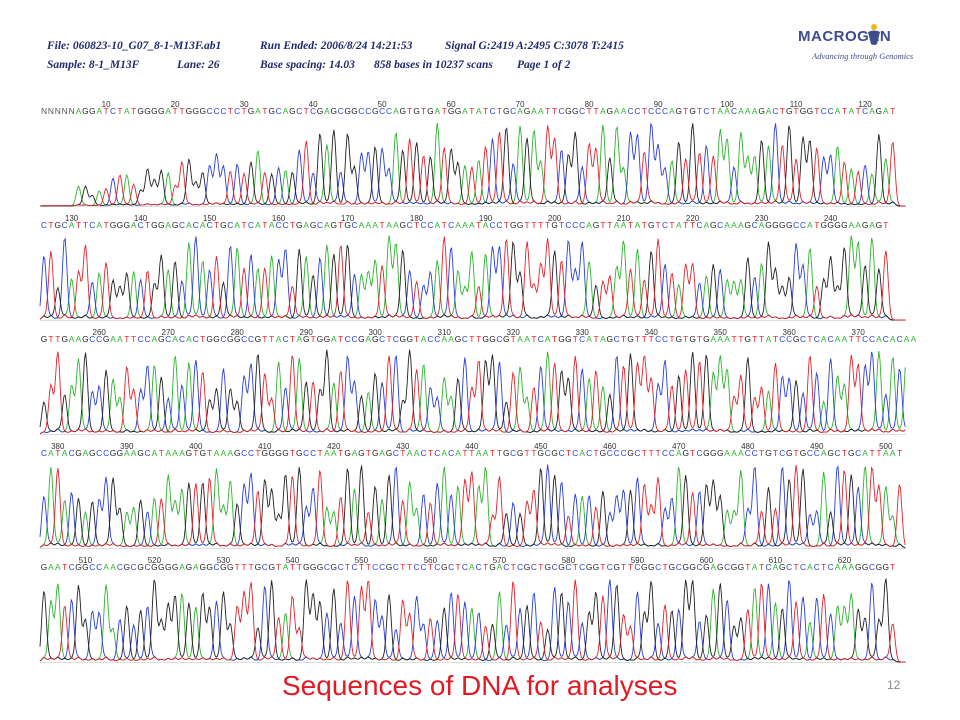 The image size is (960, 720). I want to click on signal-strengths: Signal G:2419 A:2495 C:3078 T:2415, so click(534, 46).